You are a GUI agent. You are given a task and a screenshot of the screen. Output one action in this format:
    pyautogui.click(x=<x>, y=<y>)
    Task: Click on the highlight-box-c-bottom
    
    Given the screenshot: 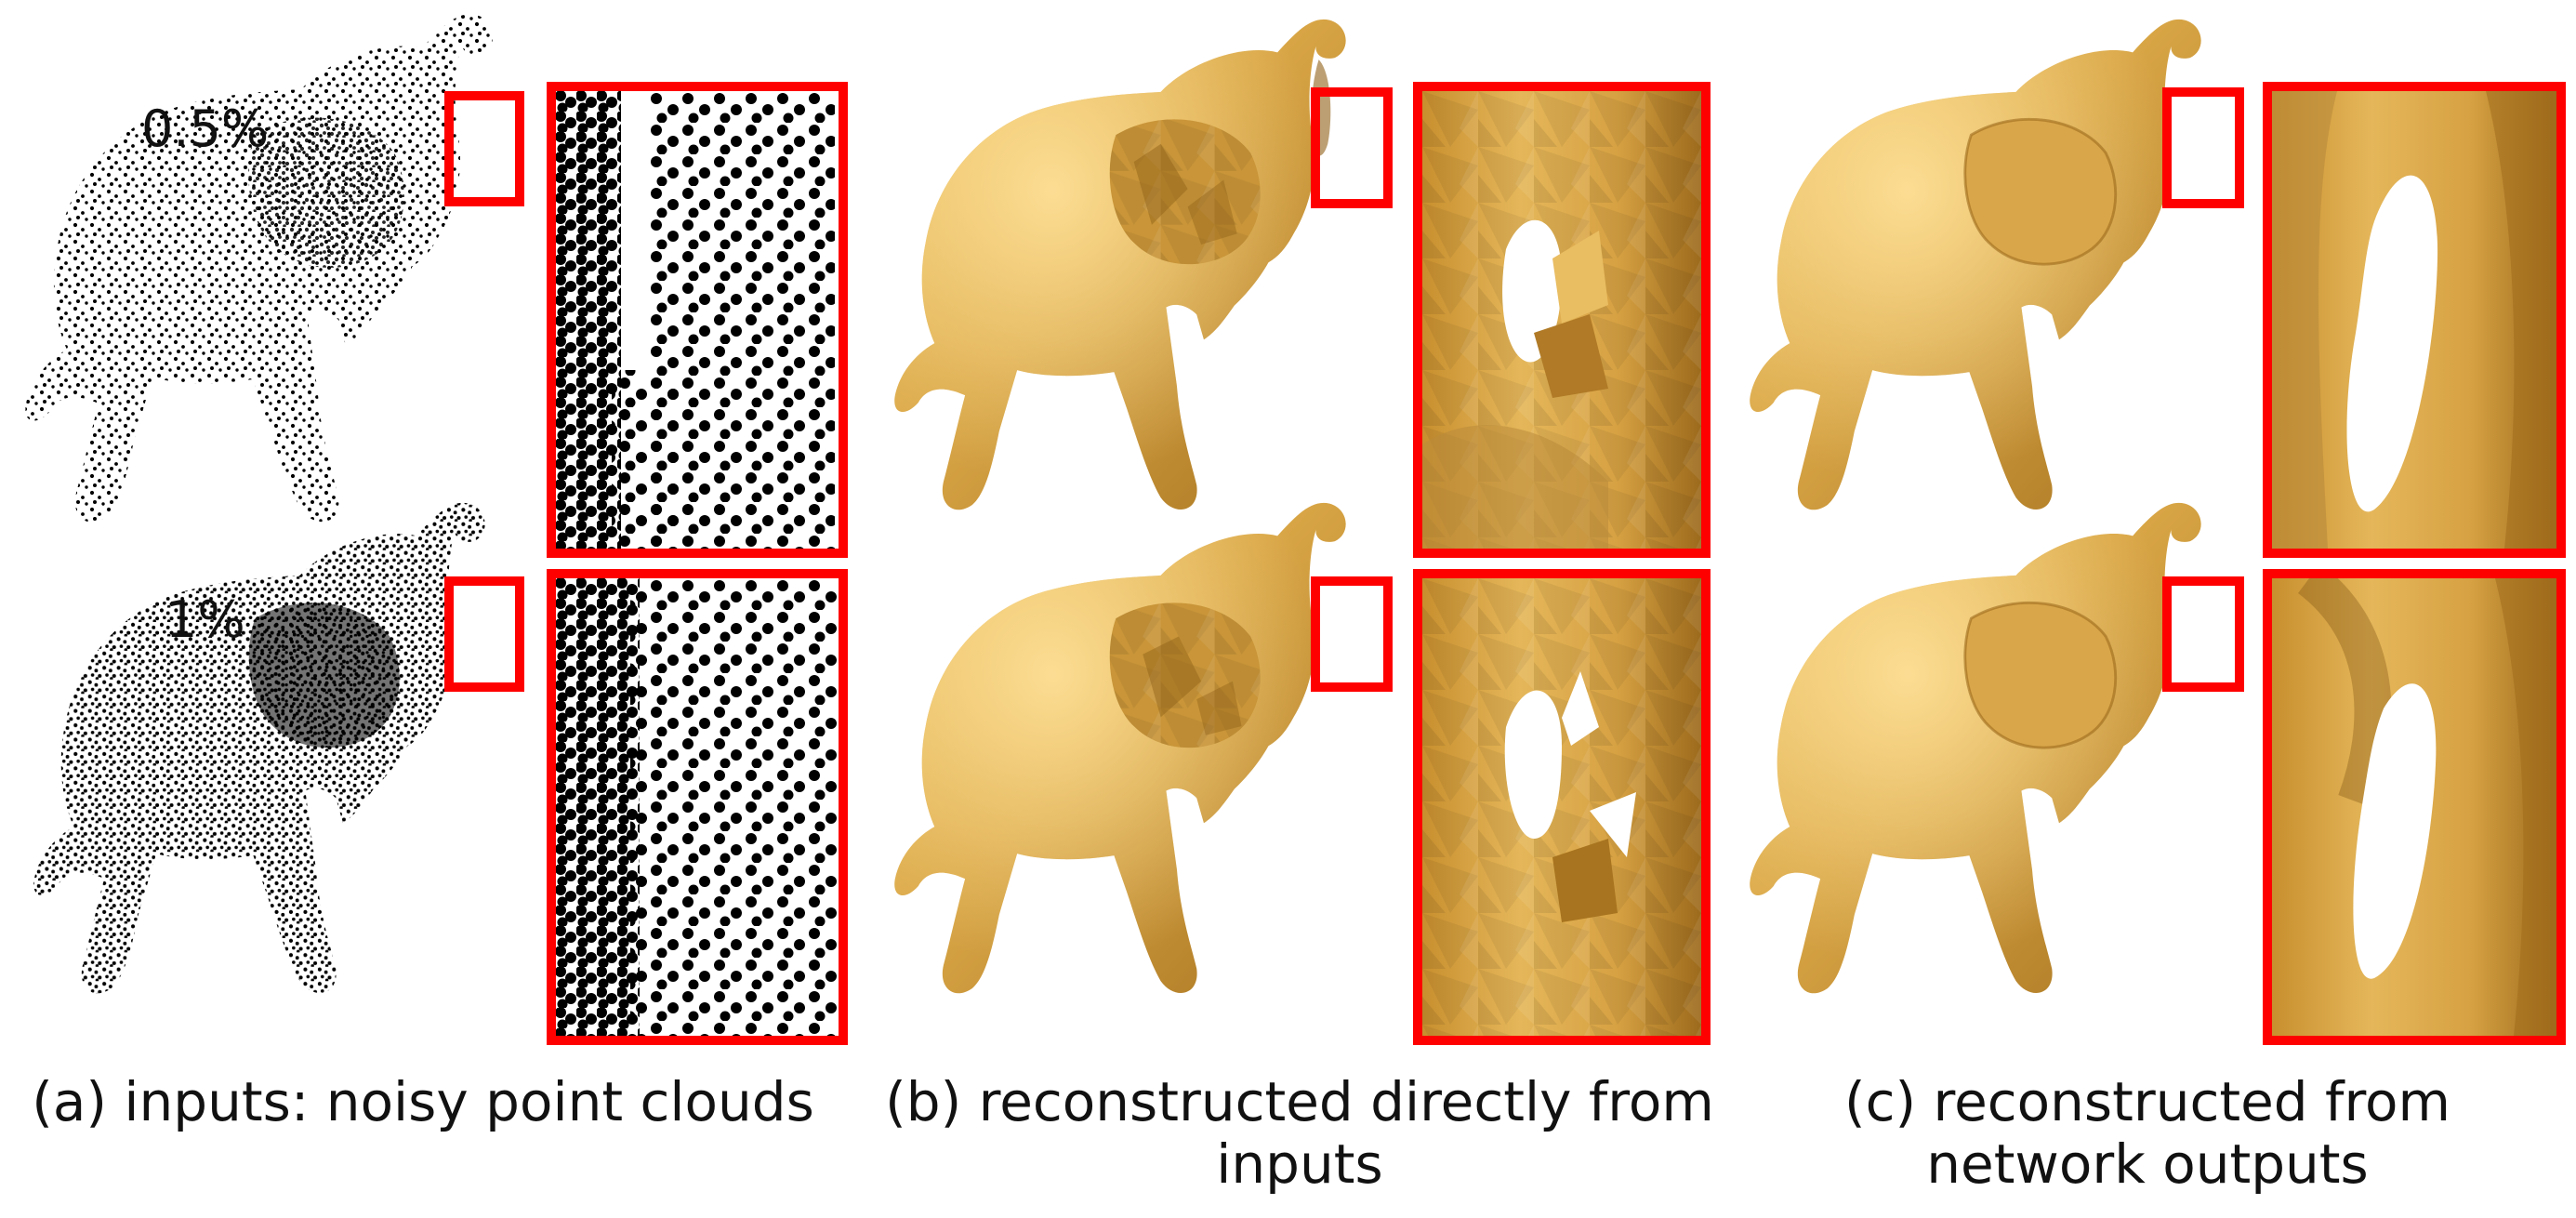 What is the action you would take?
    pyautogui.click(x=2203, y=634)
    